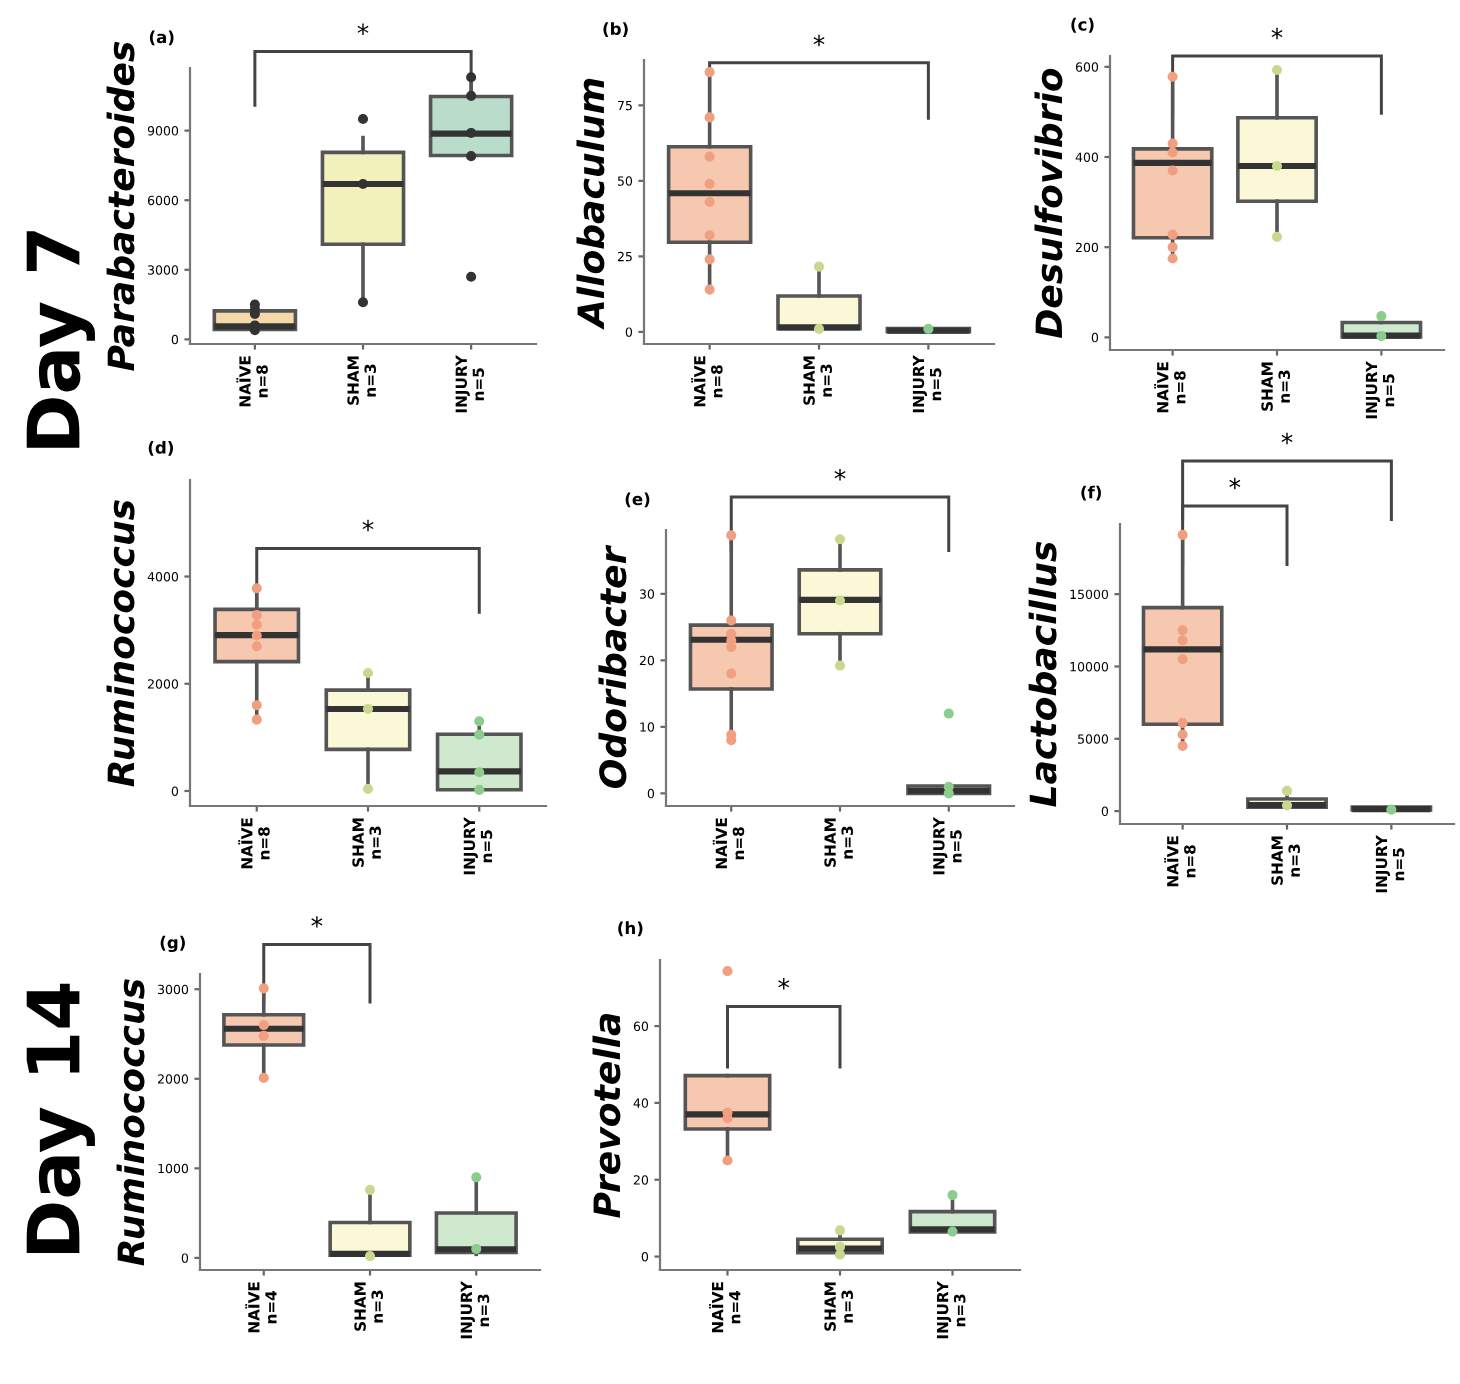  What do you see at coordinates (1091, 493) in the screenshot?
I see `chart-title: (f)` at bounding box center [1091, 493].